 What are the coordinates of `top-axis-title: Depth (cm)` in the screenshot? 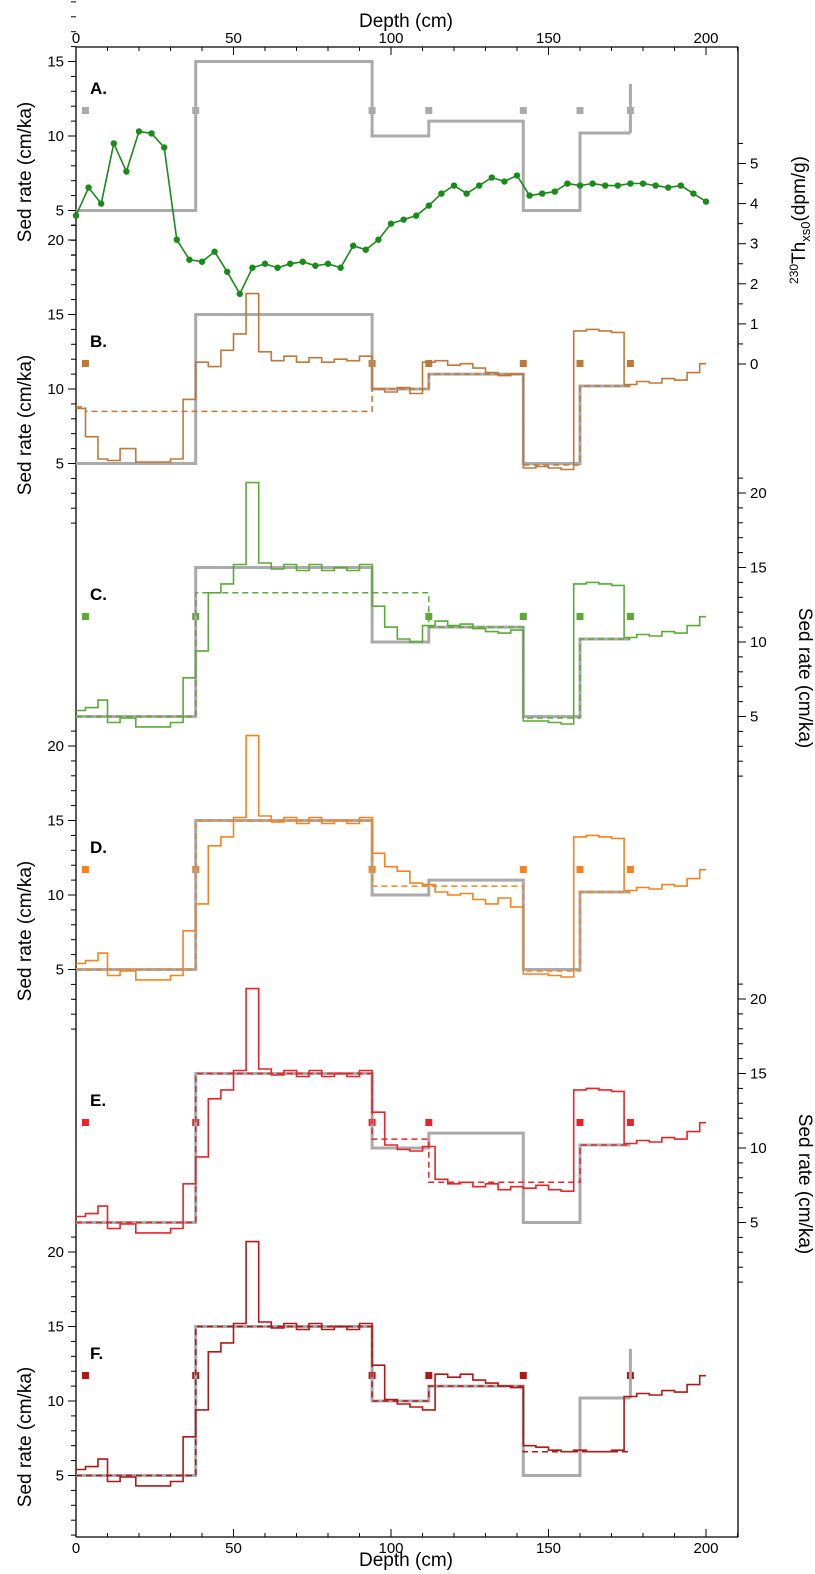 It's located at (406, 21).